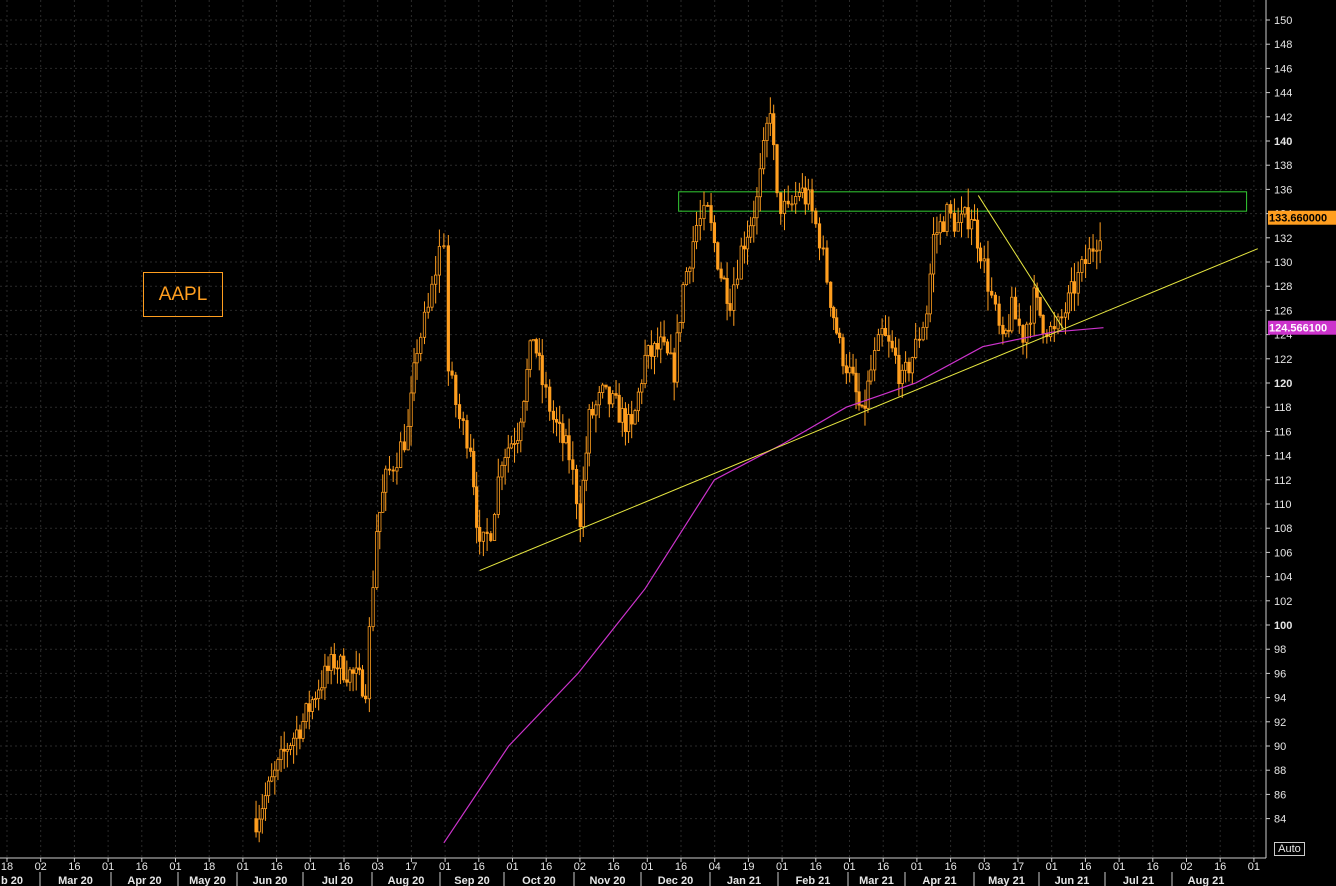  What do you see at coordinates (1298, 329) in the screenshot?
I see `moving-average-tag: 124.566100` at bounding box center [1298, 329].